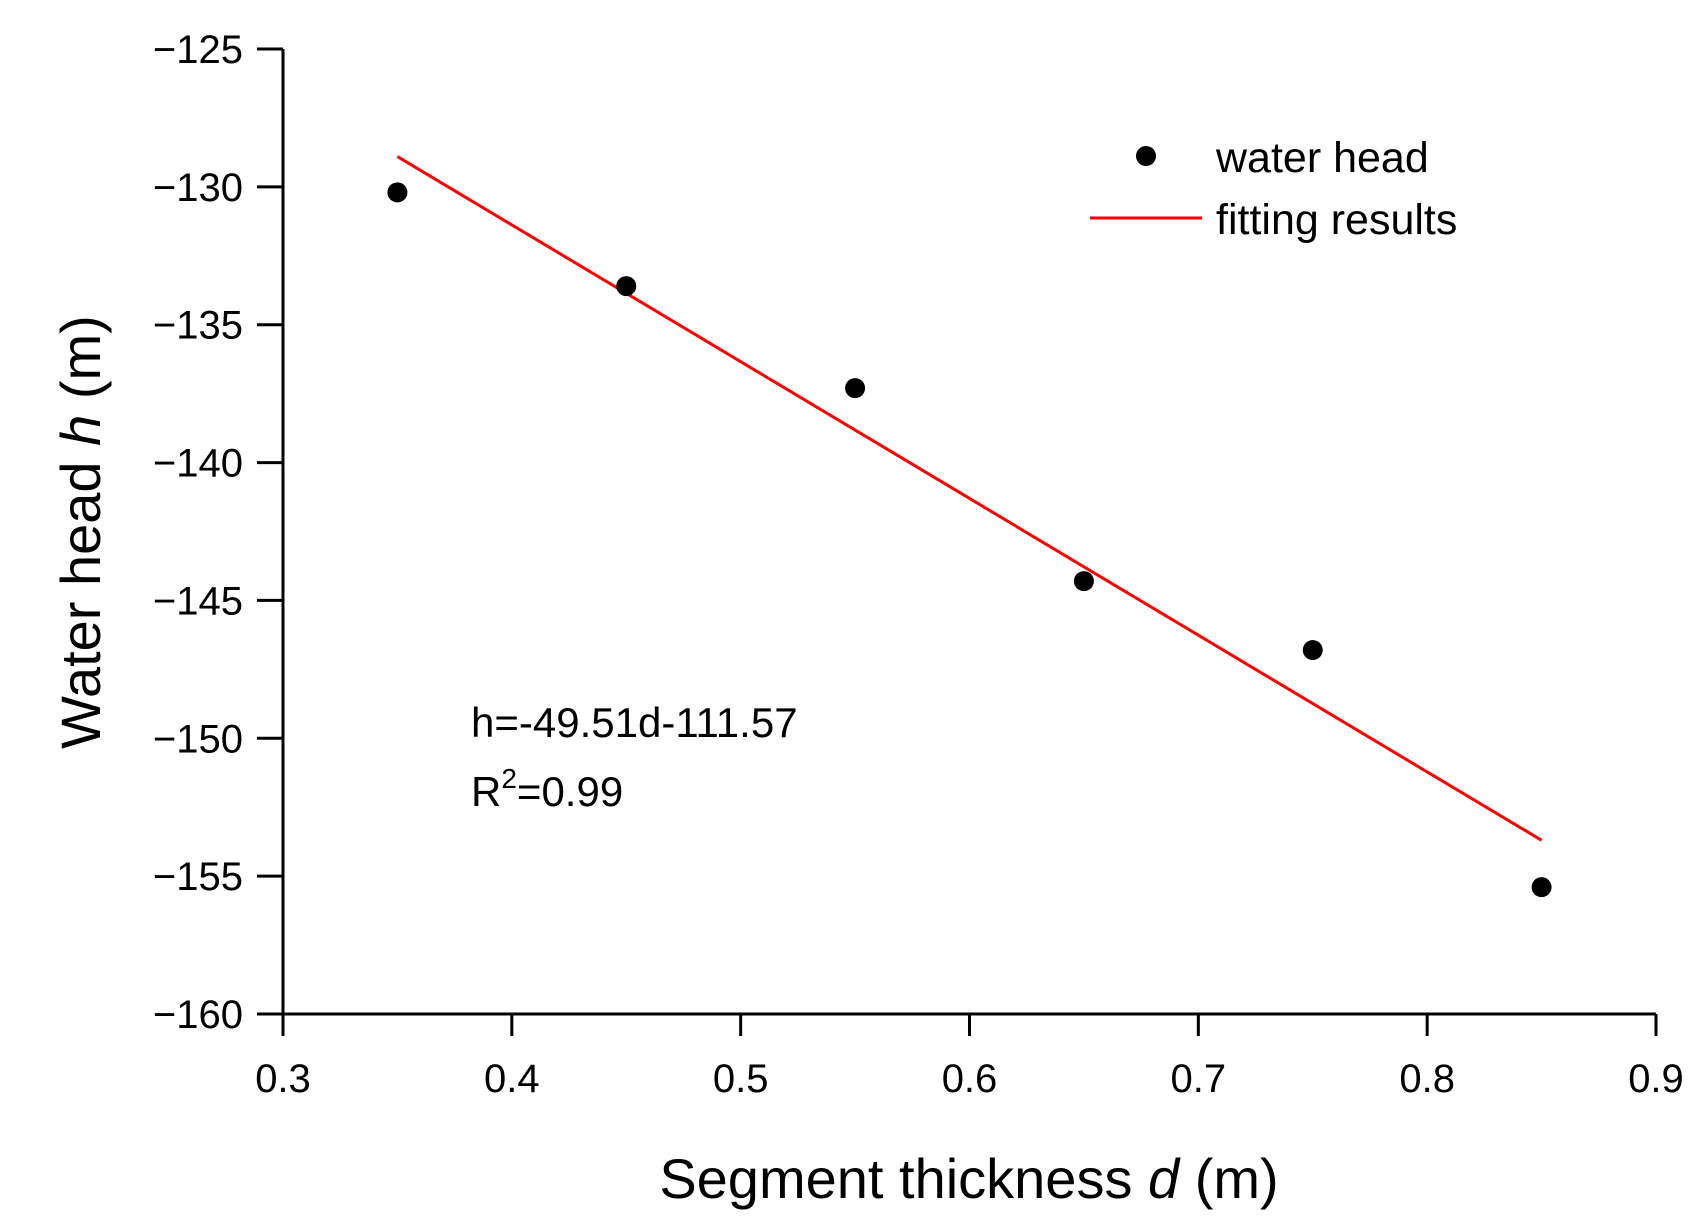  Describe the element at coordinates (80, 604) in the screenshot. I see `y-axis-title-label: Water head` at that location.